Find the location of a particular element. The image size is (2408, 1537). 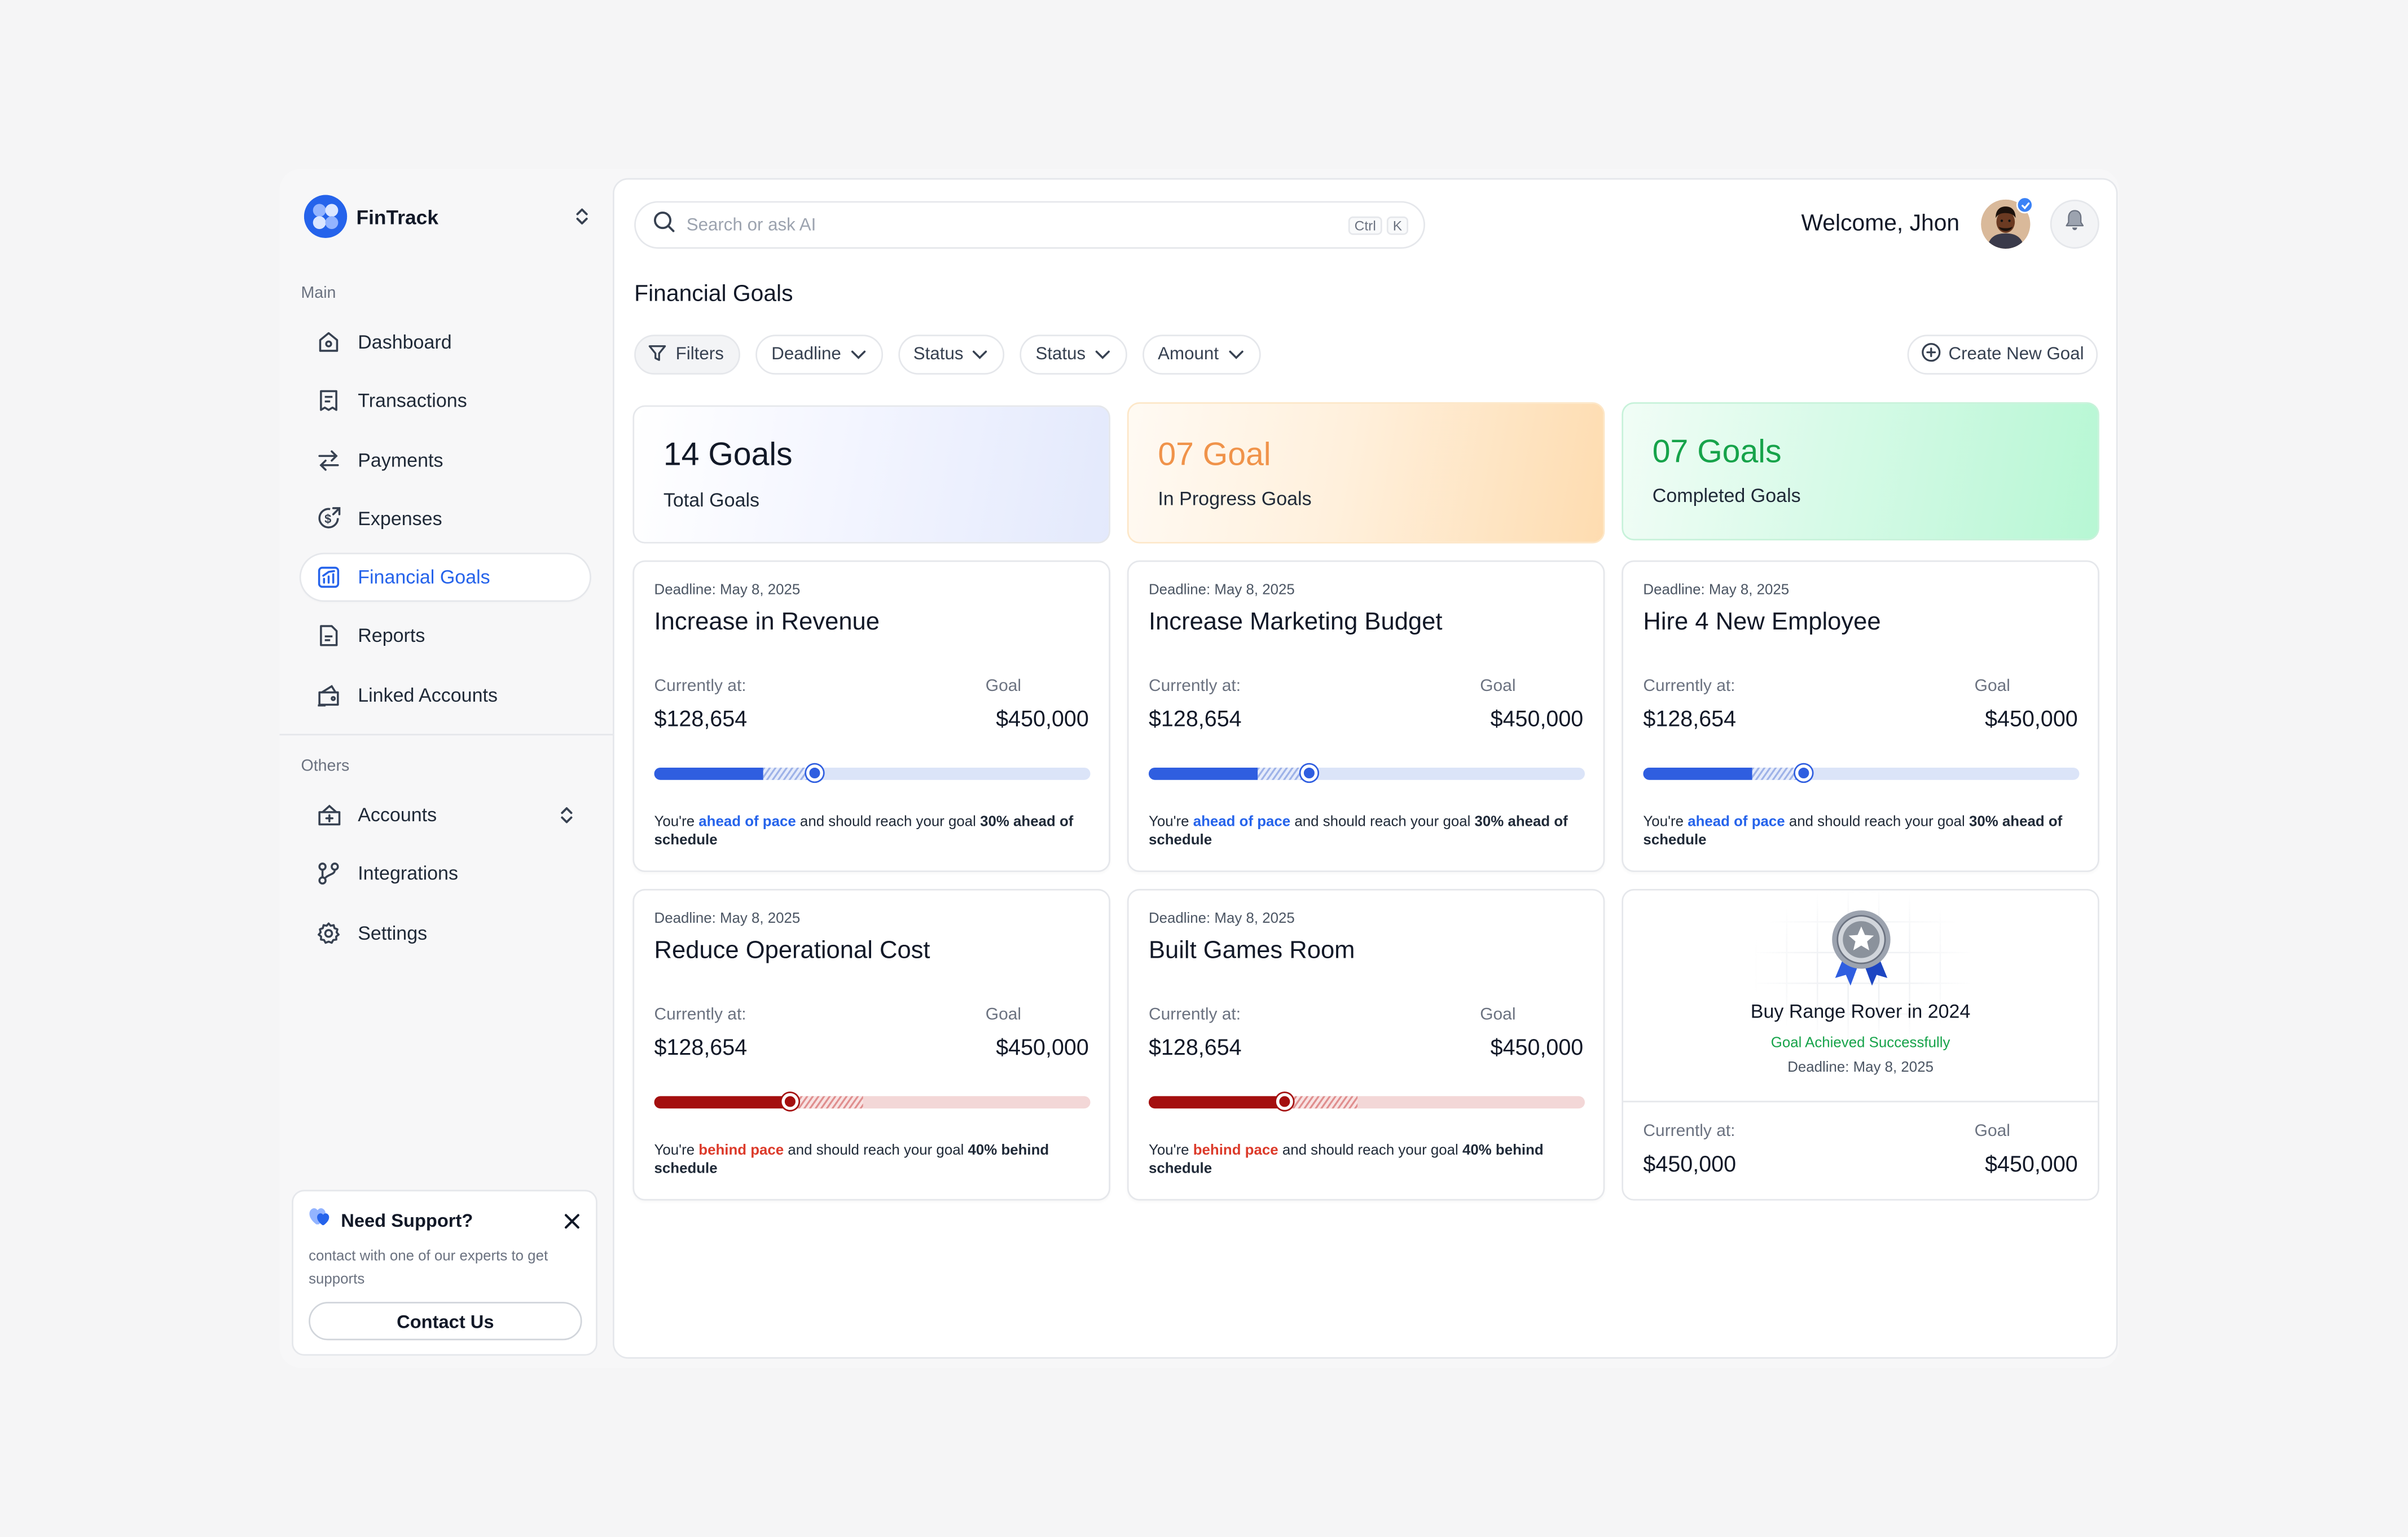

pace-status: ahead of pace is located at coordinates (747, 822).